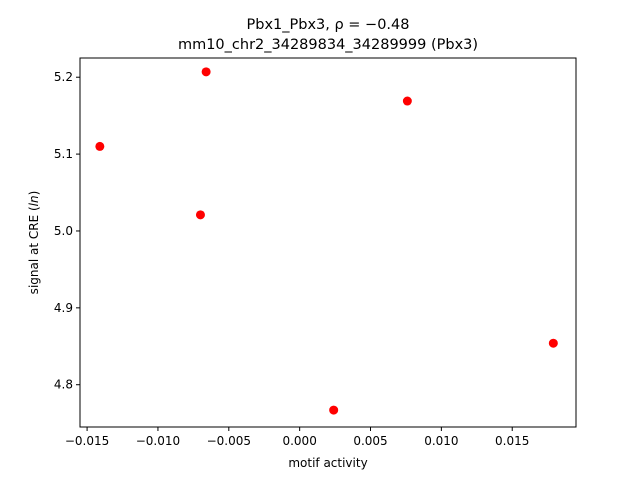  Describe the element at coordinates (328, 25) in the screenshot. I see `chart-title-line1: Pbx1_Pbx3, ρ = −0.48` at that location.